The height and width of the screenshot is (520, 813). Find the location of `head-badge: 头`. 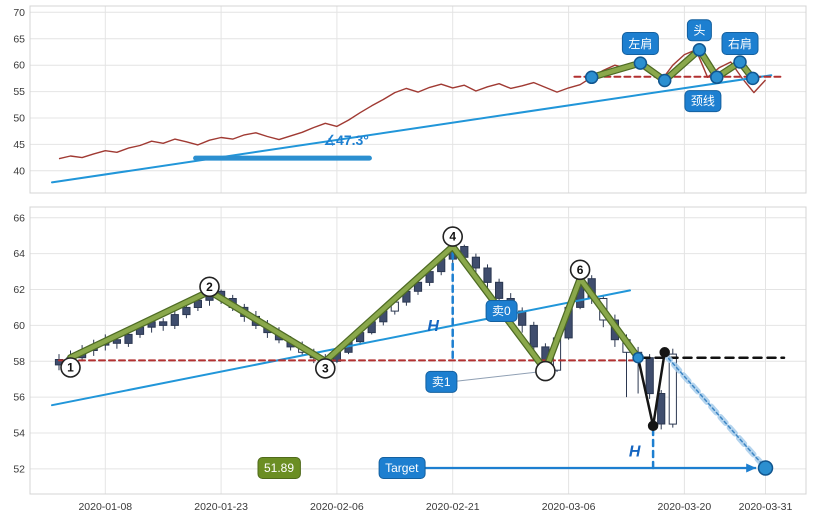

head-badge: 头 is located at coordinates (699, 30).